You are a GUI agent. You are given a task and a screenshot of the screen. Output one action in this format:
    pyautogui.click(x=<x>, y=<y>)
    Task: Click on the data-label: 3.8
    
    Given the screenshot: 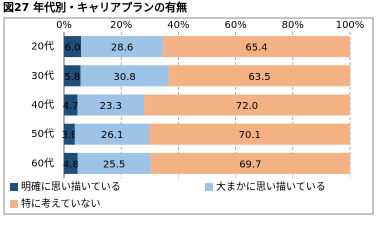 What is the action you would take?
    pyautogui.click(x=69, y=135)
    